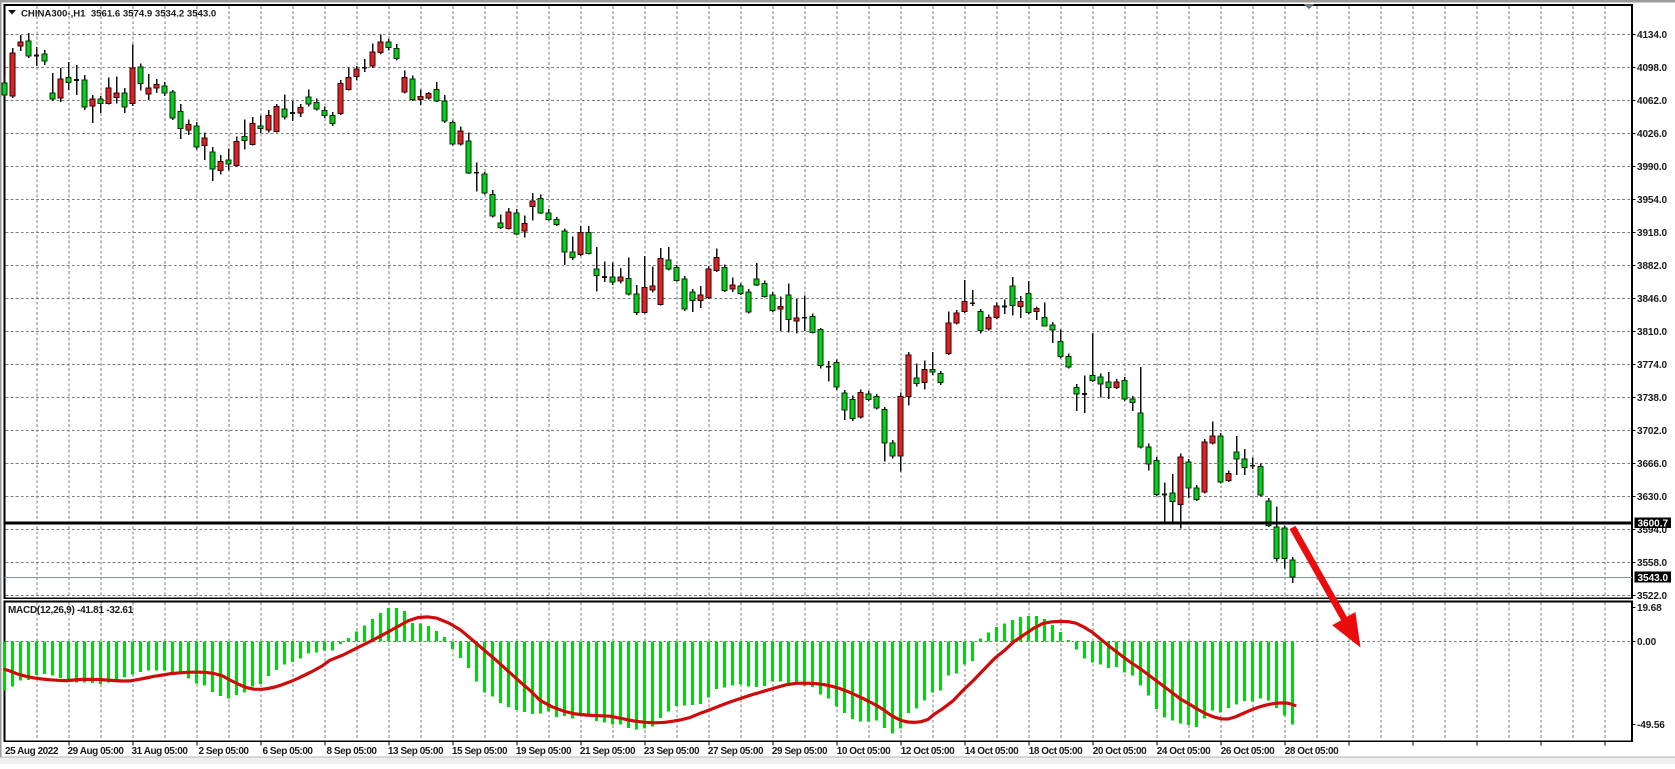  I want to click on svg-text: 3630.0, so click(1652, 497).